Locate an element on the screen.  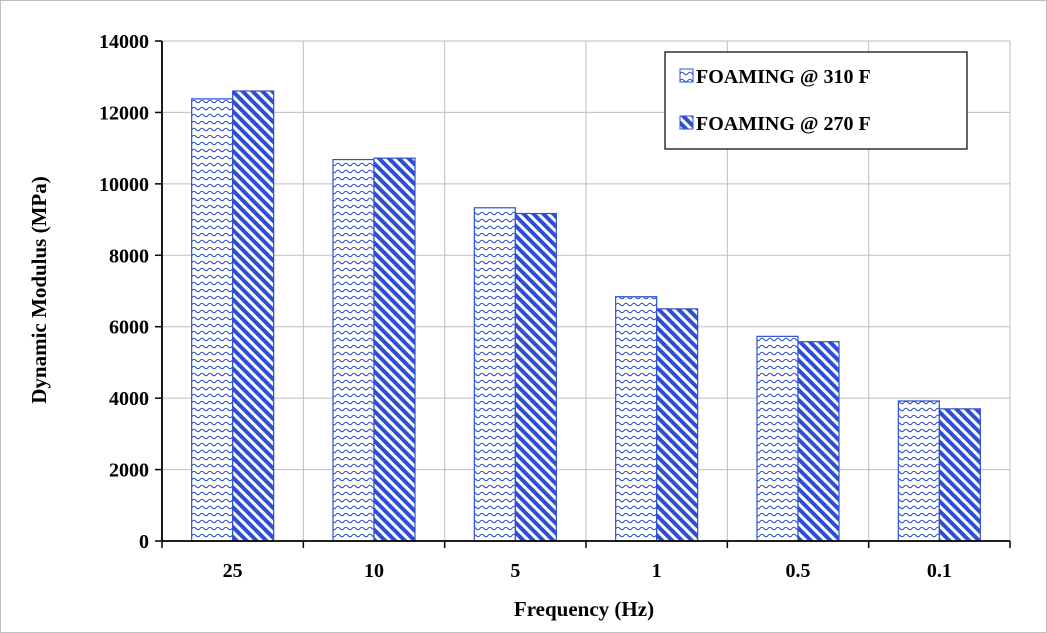
y-tick-labels: 0 2000 4000 6000 8000 10000 12000 14000 is located at coordinates (124, 292).